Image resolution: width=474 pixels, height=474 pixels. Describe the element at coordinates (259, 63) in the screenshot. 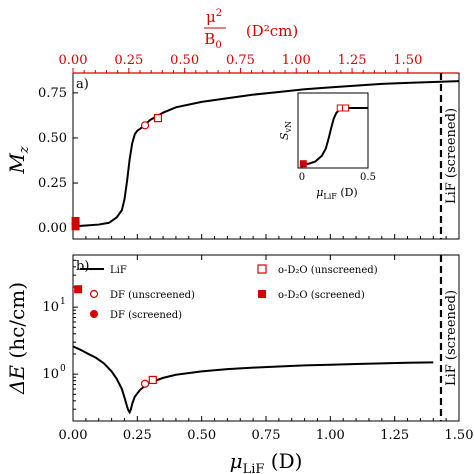

I see `top-axis-ticks: 0.00 0.25 0.50 0.75 1.00 1.25 1.50` at that location.